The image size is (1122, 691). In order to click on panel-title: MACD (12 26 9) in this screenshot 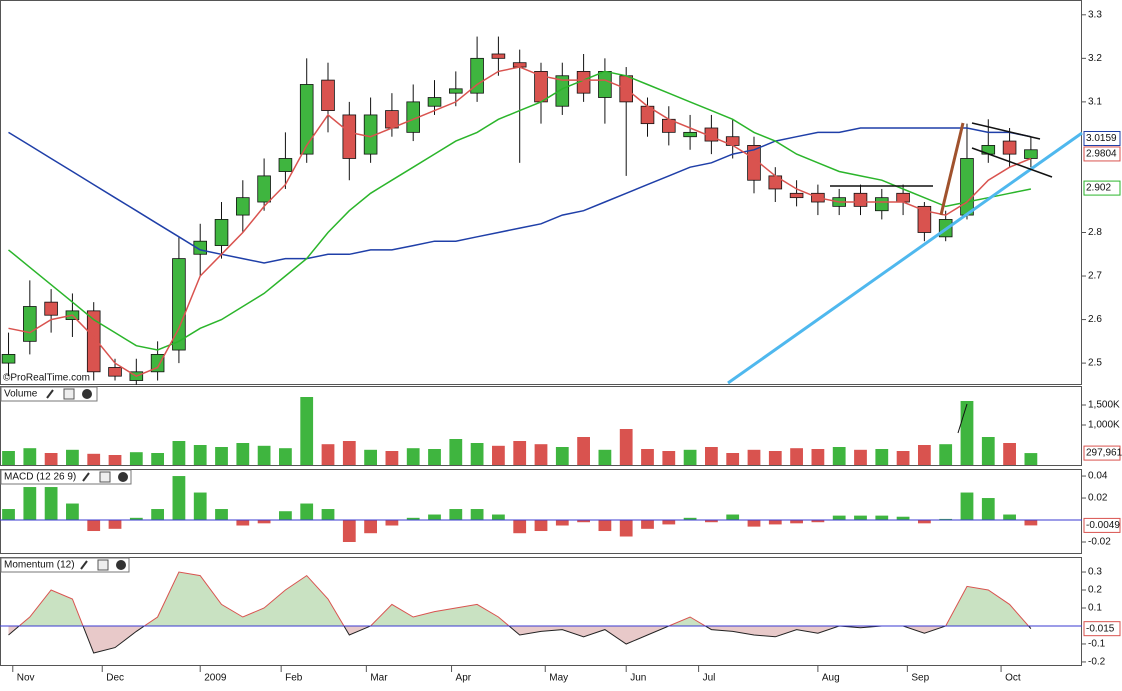, I will do `click(40, 477)`.